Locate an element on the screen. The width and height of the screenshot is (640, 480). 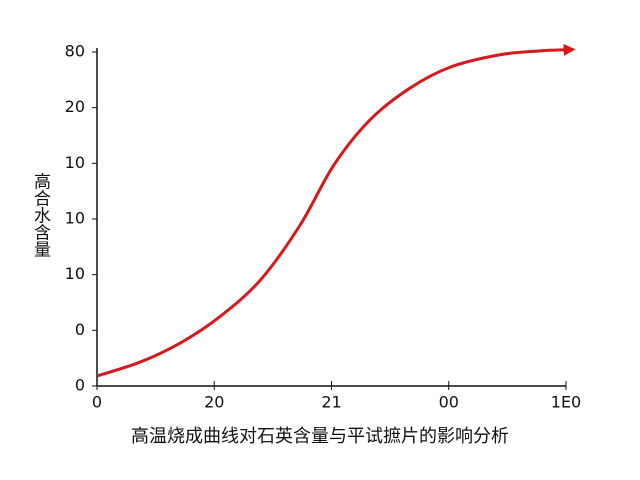
y-tick-label: 80 is located at coordinates (75, 51).